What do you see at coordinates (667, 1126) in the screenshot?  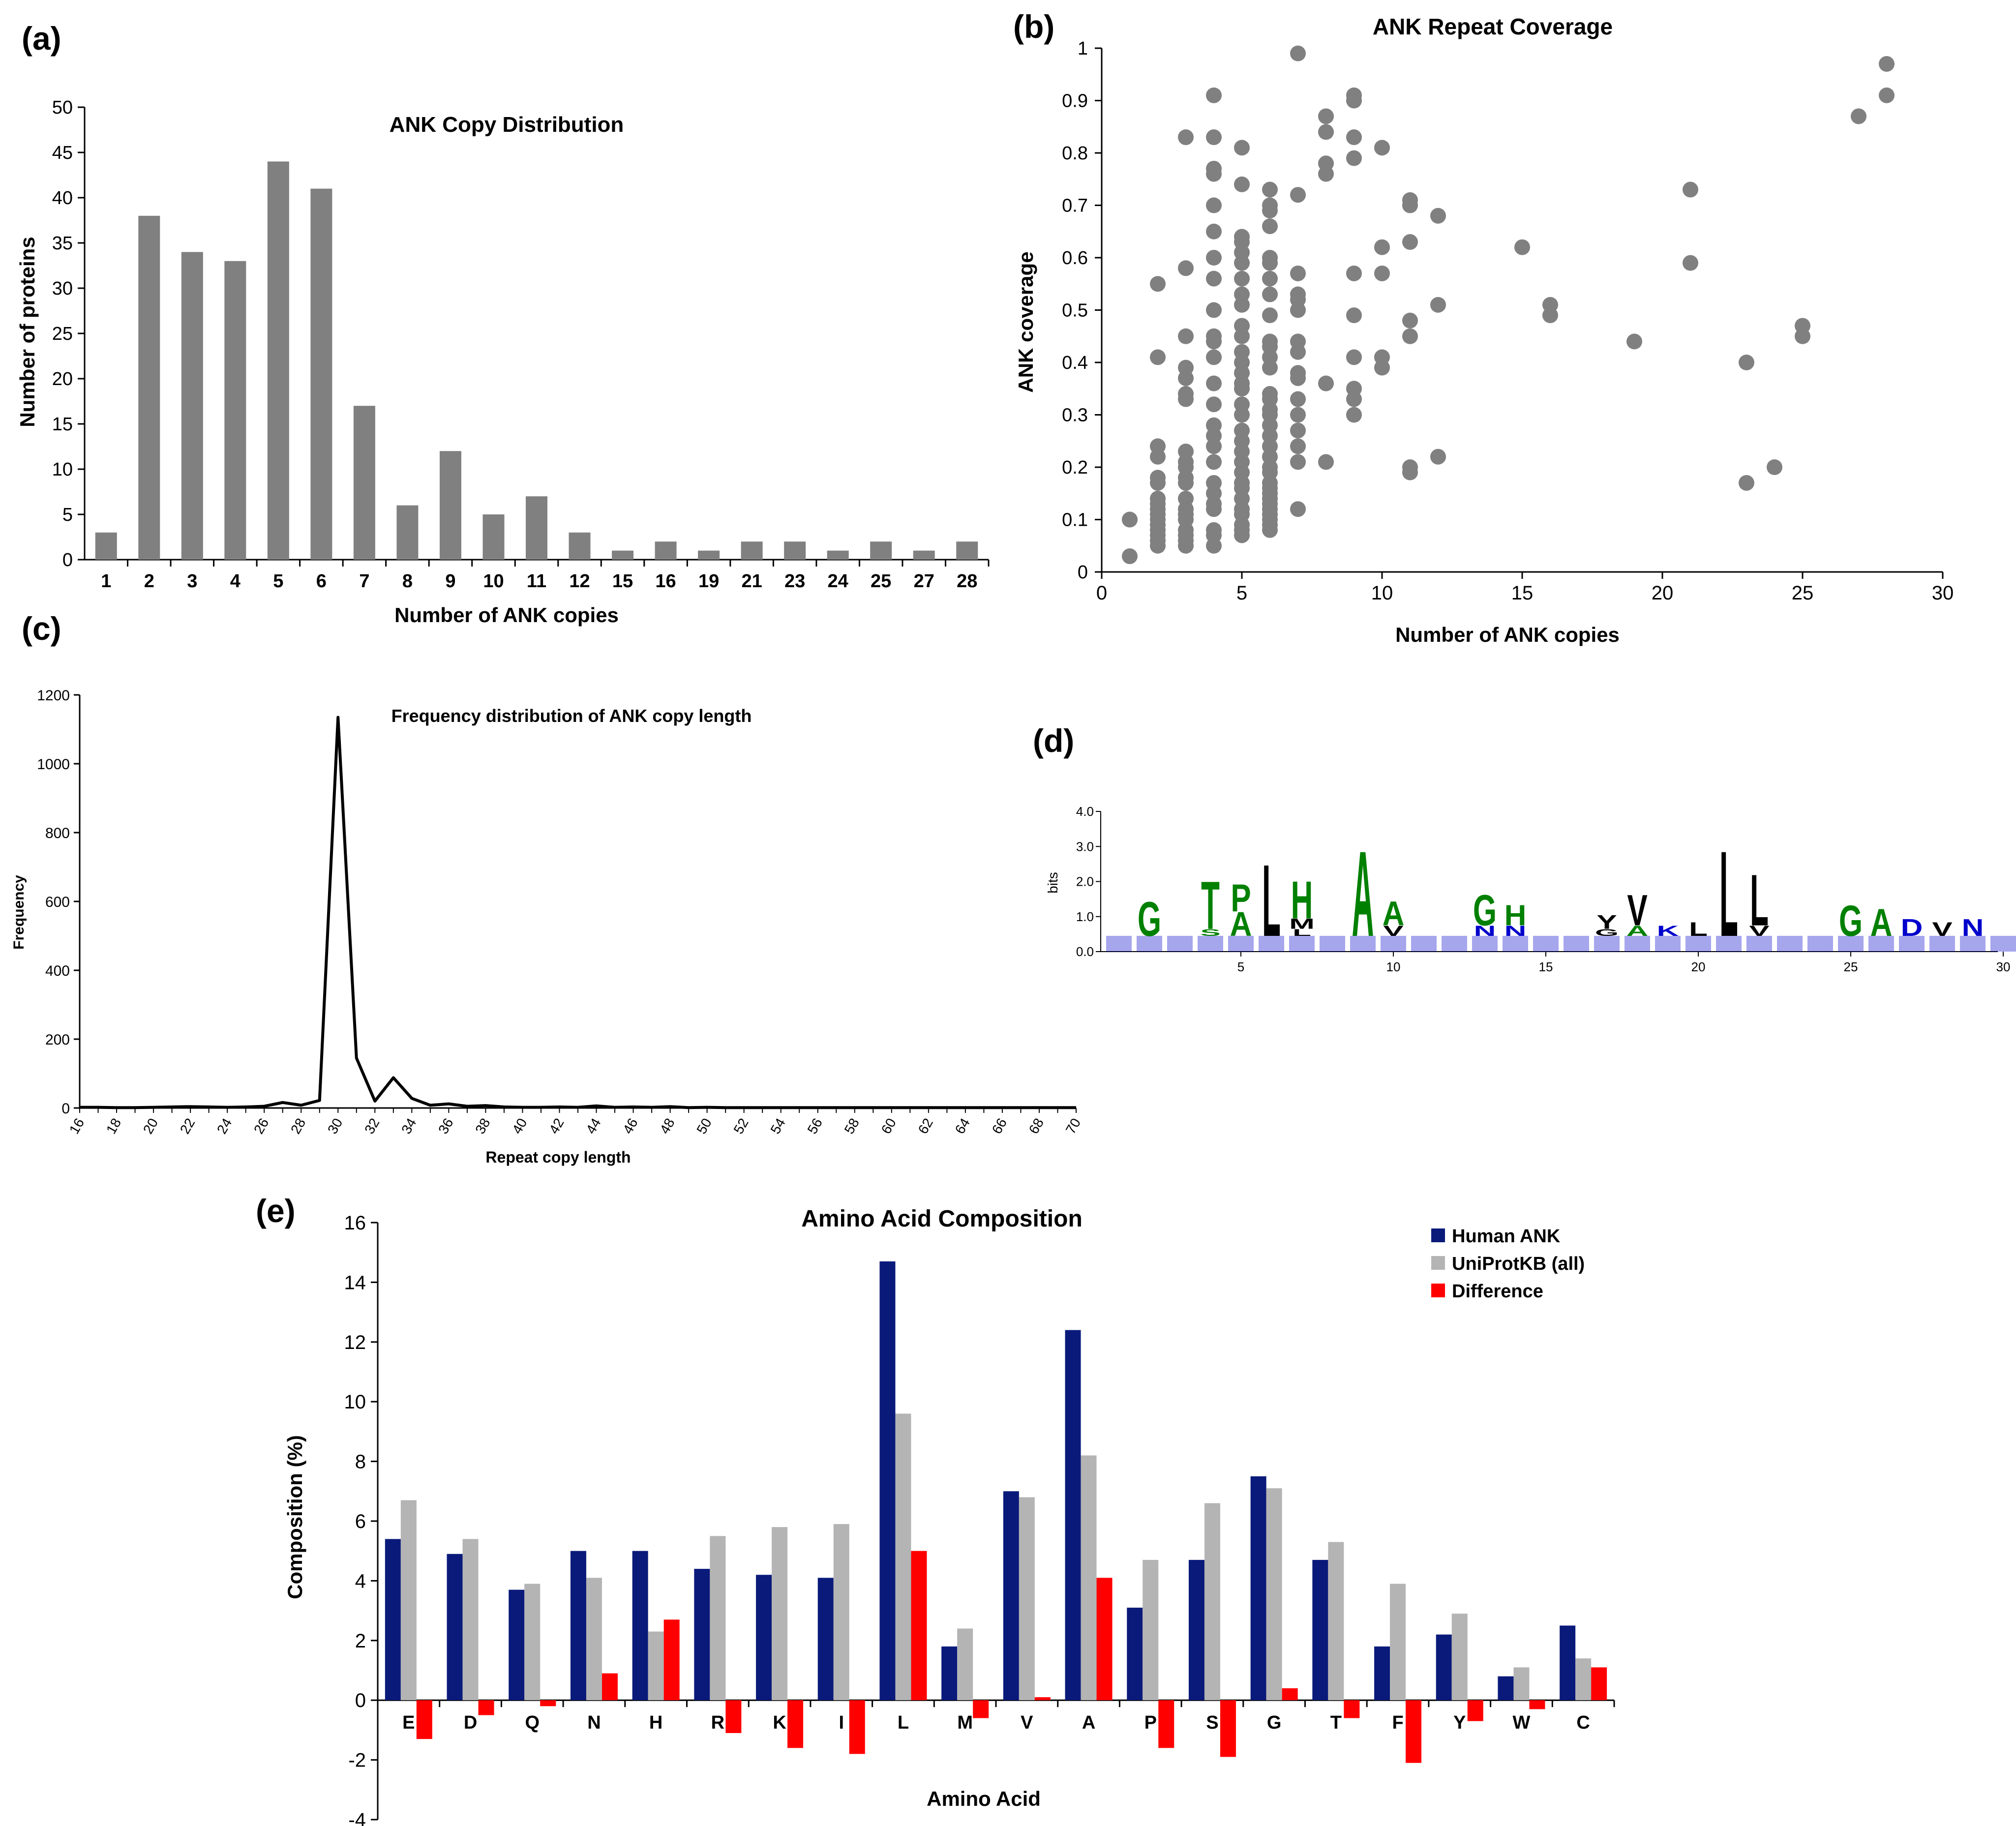 I see `c-x-tick-label: 48` at bounding box center [667, 1126].